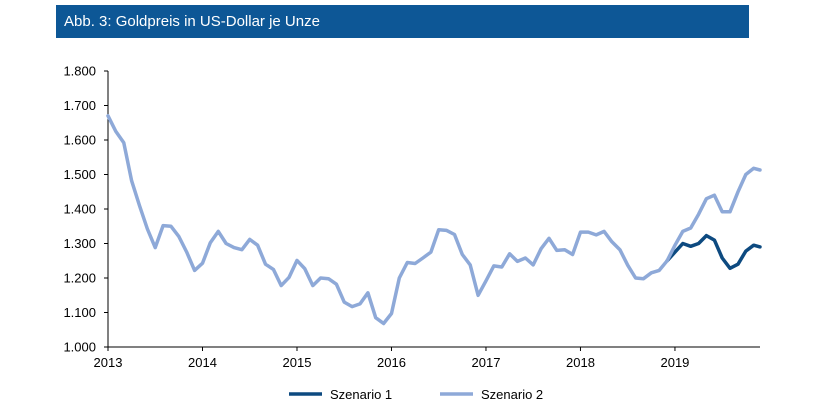 The width and height of the screenshot is (814, 406). I want to click on y-tick-label: 1.500, so click(79, 174).